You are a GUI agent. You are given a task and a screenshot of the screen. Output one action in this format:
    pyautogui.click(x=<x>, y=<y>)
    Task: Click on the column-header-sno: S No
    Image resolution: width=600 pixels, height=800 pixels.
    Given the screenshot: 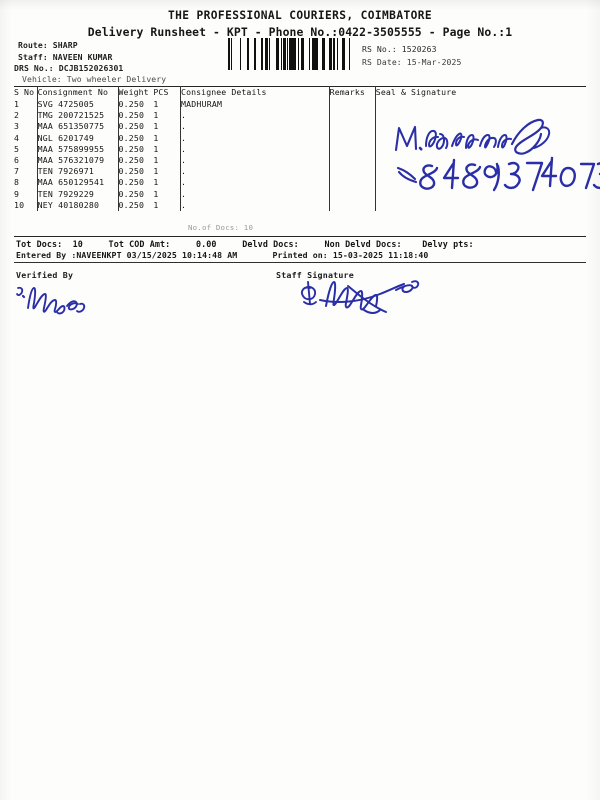 What is the action you would take?
    pyautogui.click(x=24, y=92)
    